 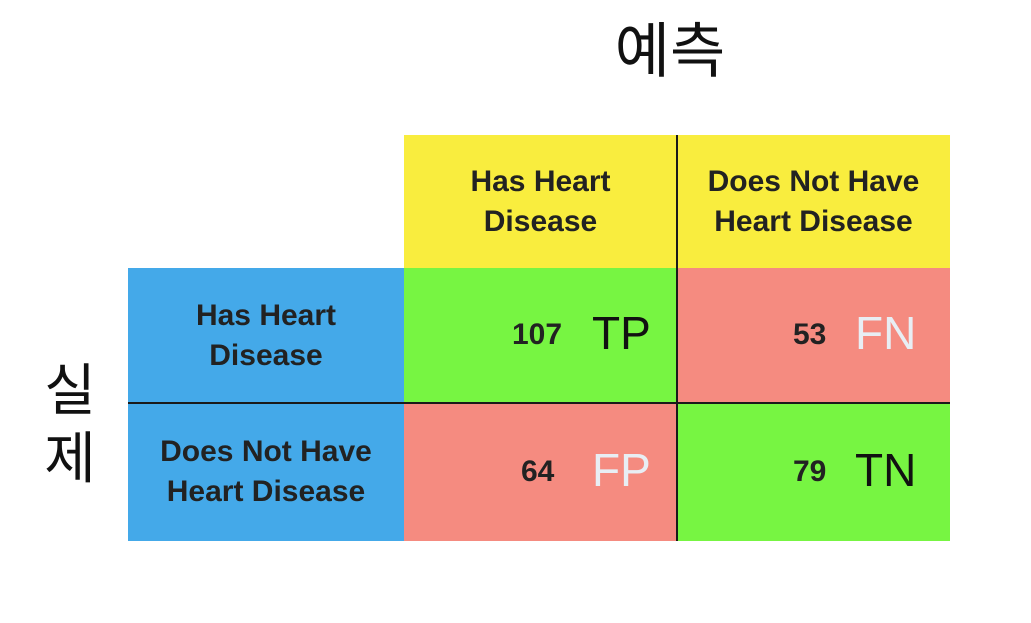 I want to click on cell-false-positive: 64 FP, so click(x=540, y=472).